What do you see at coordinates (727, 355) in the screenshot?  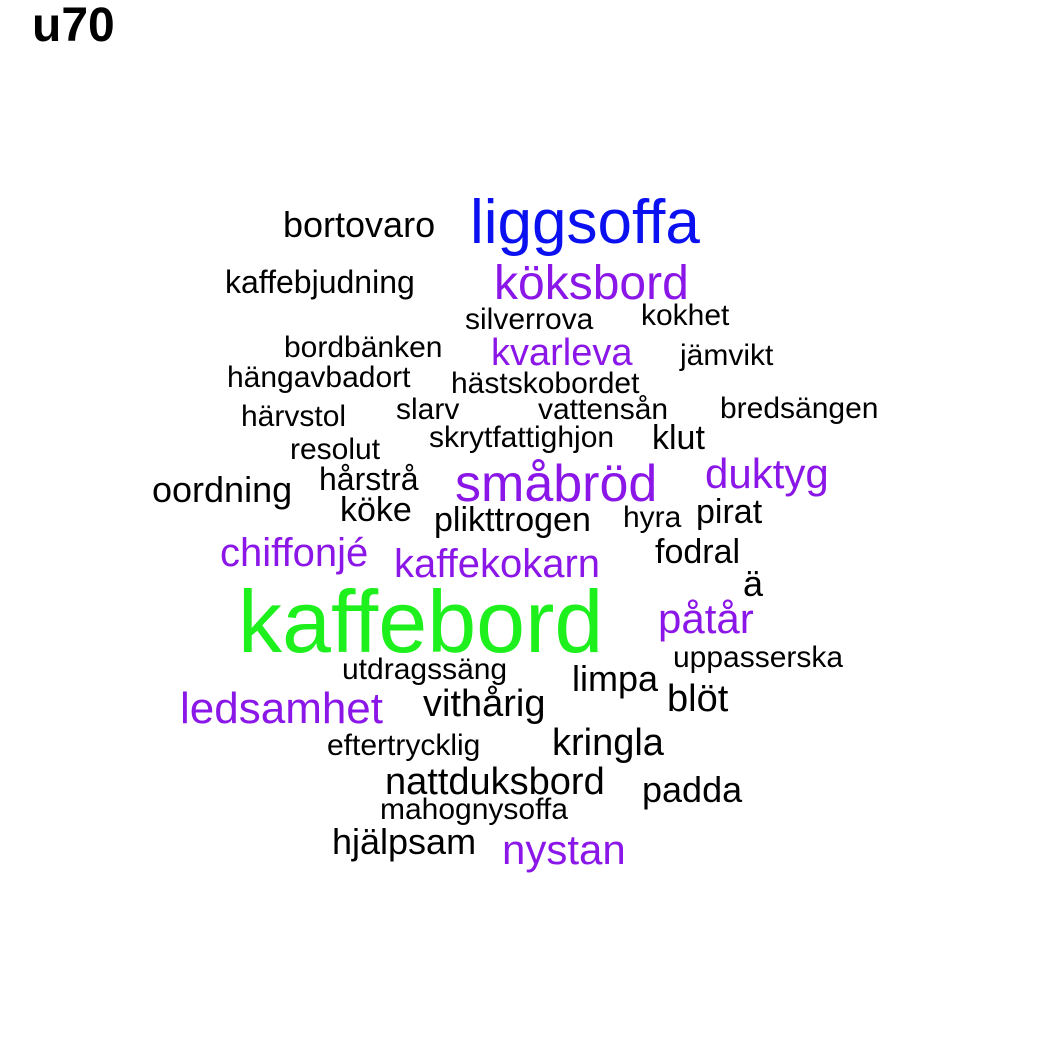 I see `word-jamvikt: jämvikt` at bounding box center [727, 355].